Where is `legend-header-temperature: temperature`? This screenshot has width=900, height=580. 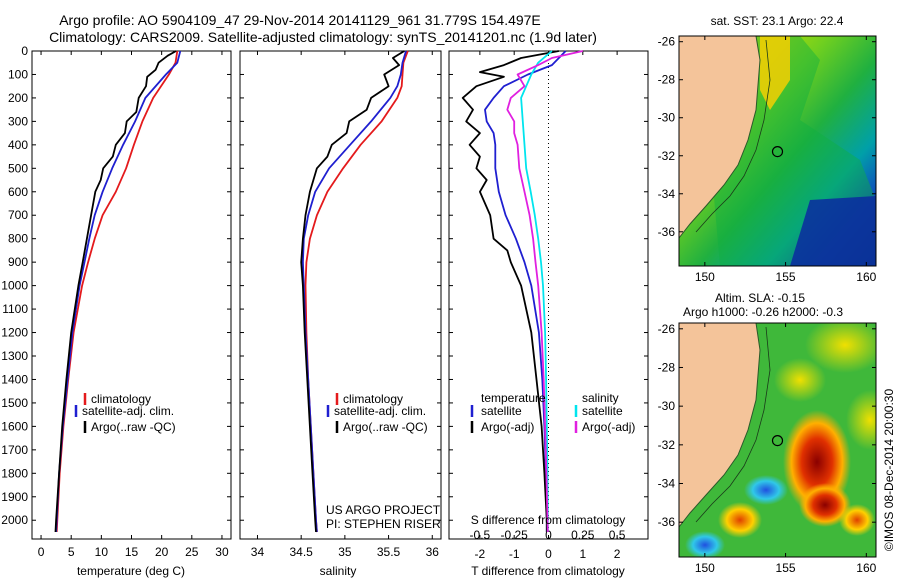 legend-header-temperature: temperature is located at coordinates (513, 398).